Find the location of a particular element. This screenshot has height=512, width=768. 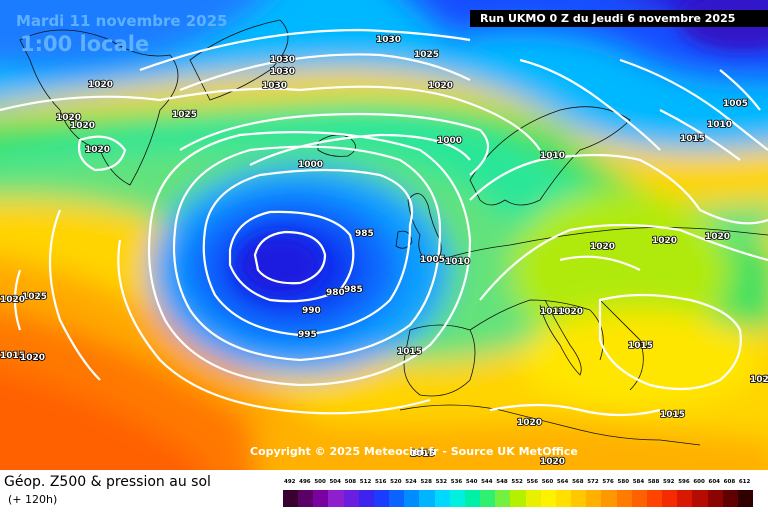

scale-tick-label: 536 is located at coordinates (456, 482).